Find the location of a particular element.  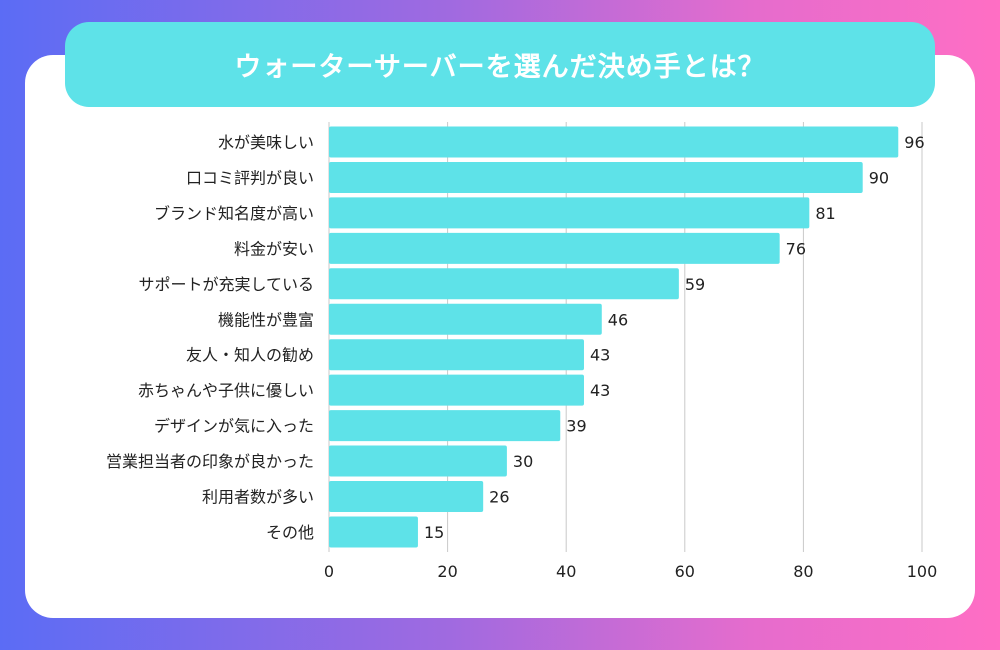

value-label: 26 is located at coordinates (499, 497).